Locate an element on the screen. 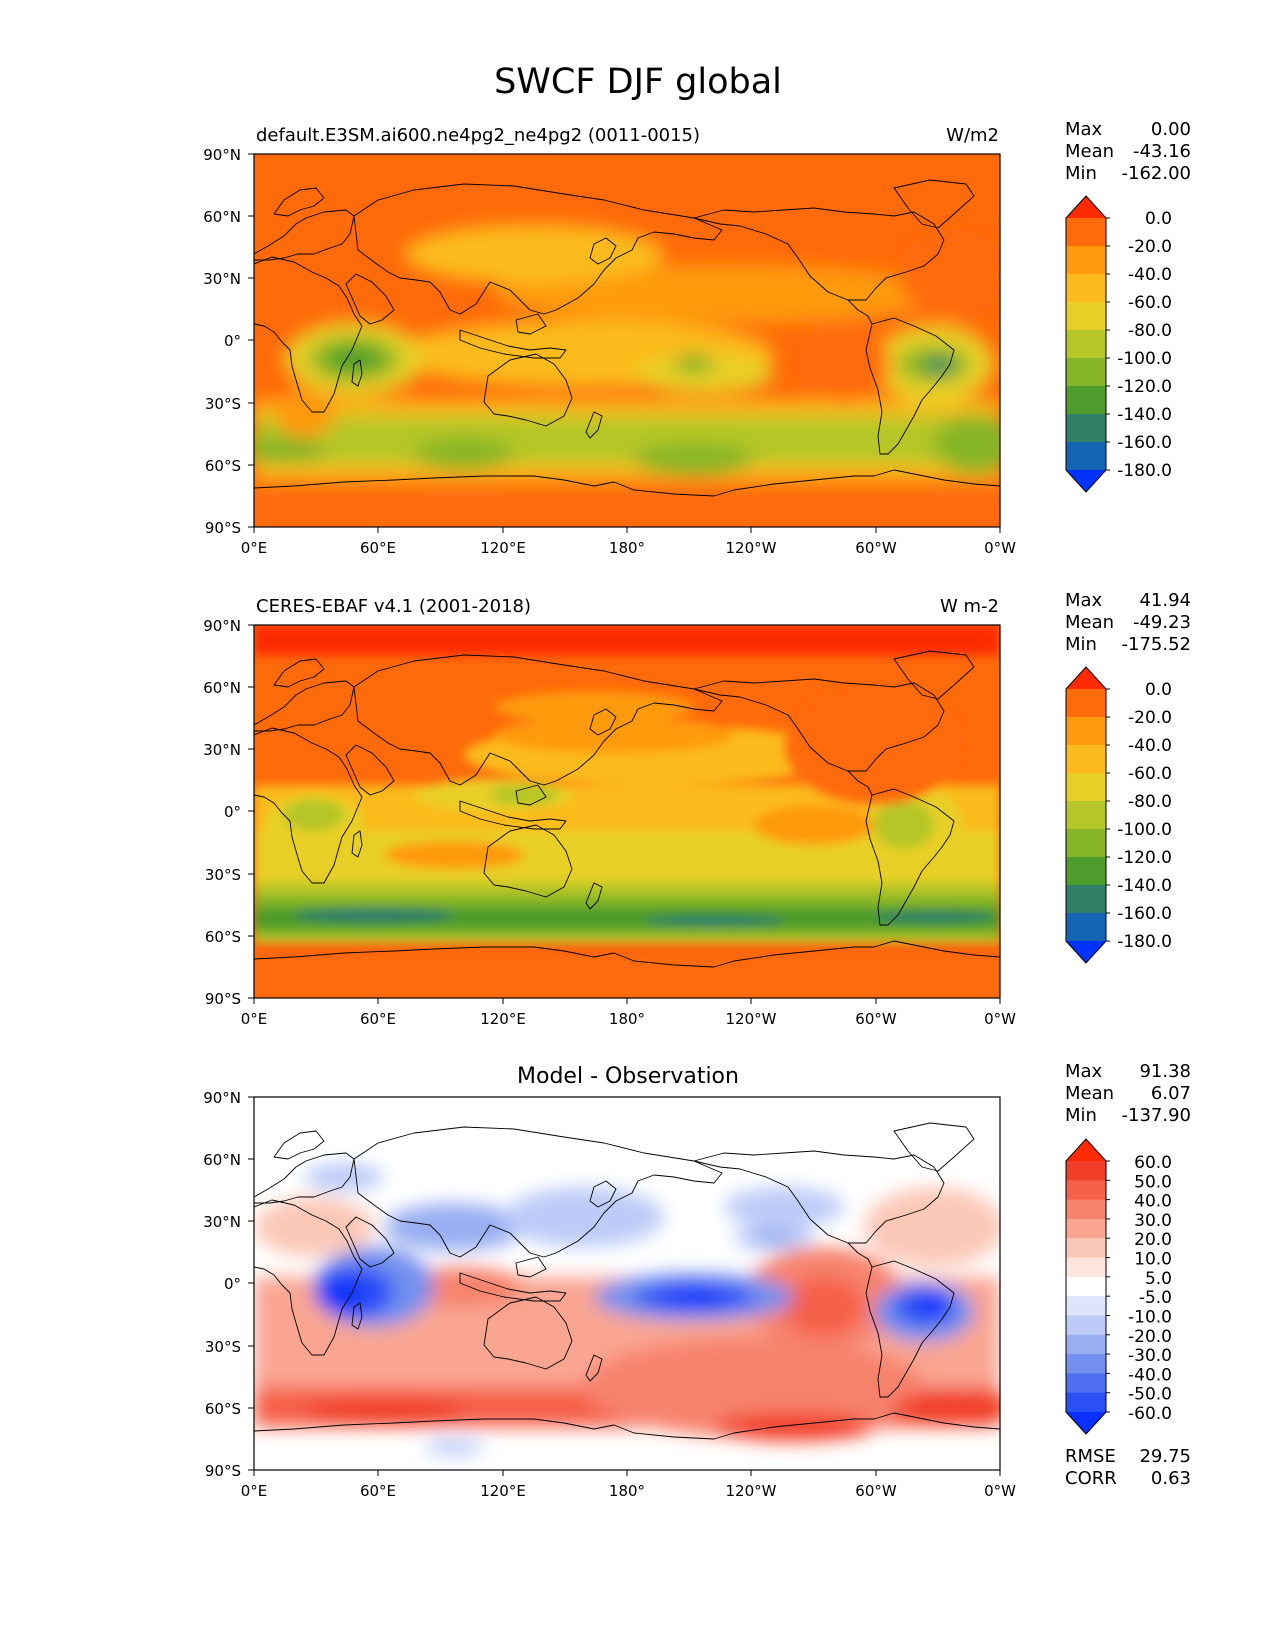 The height and width of the screenshot is (1650, 1275). map-test-field is located at coordinates (627, 375).